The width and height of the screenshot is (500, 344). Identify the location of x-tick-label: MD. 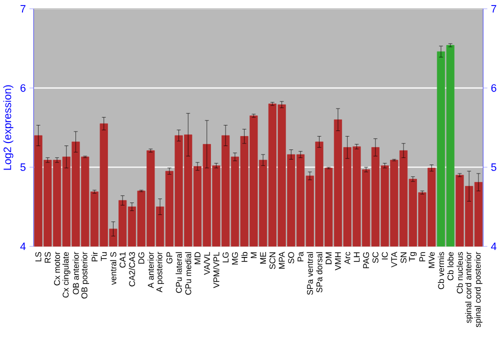
(197, 258).